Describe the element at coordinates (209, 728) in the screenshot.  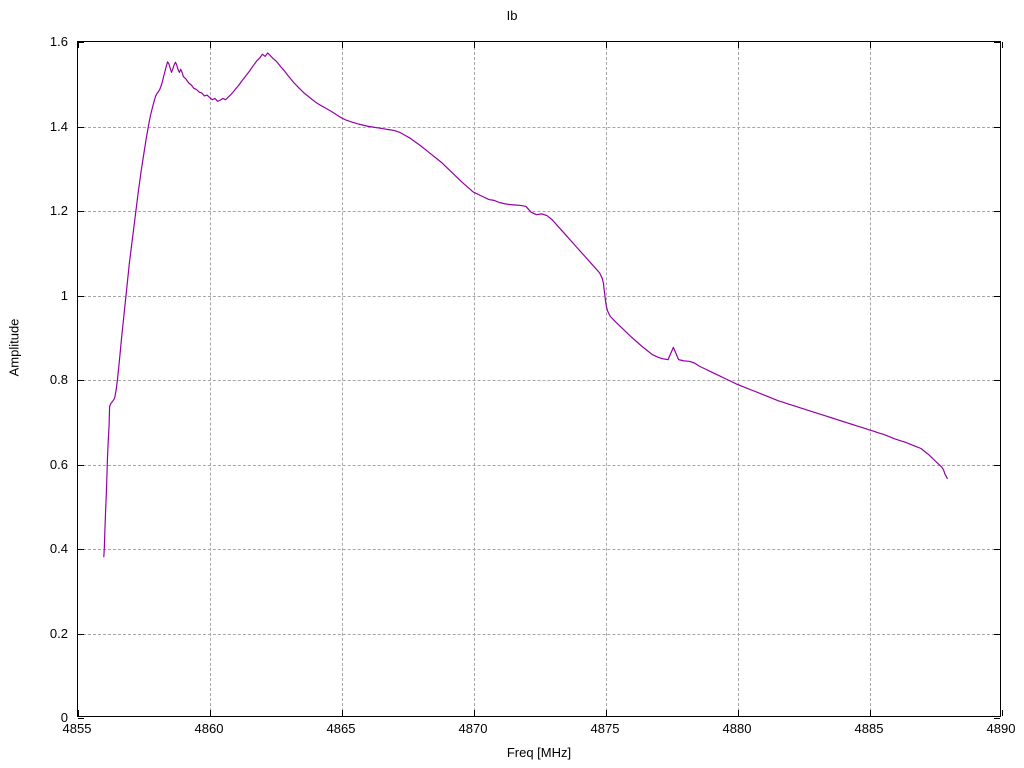
I see `x-tick-label: 4860` at that location.